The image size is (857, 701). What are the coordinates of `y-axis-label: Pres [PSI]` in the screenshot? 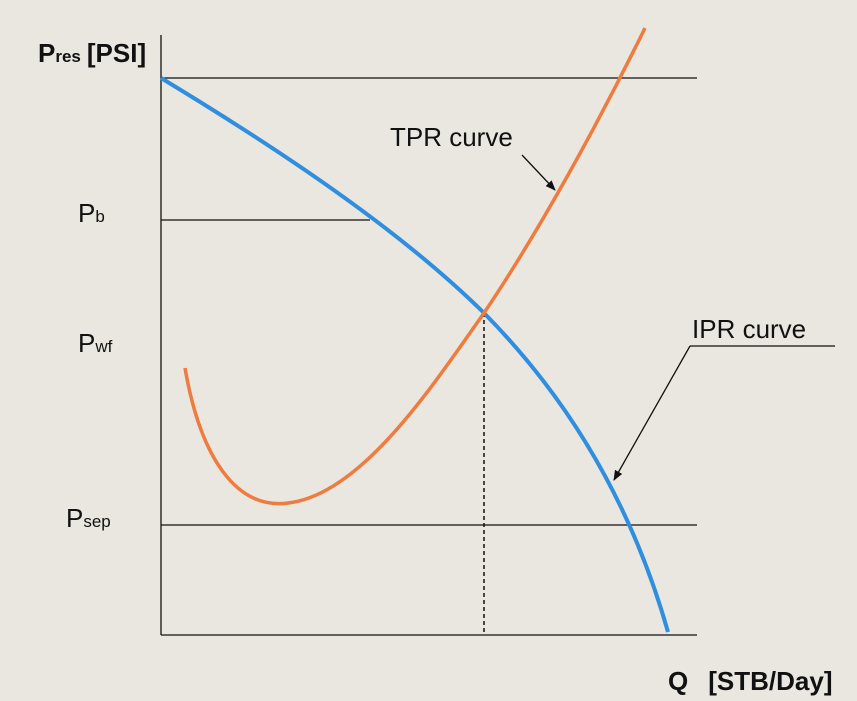 It's located at (92, 53).